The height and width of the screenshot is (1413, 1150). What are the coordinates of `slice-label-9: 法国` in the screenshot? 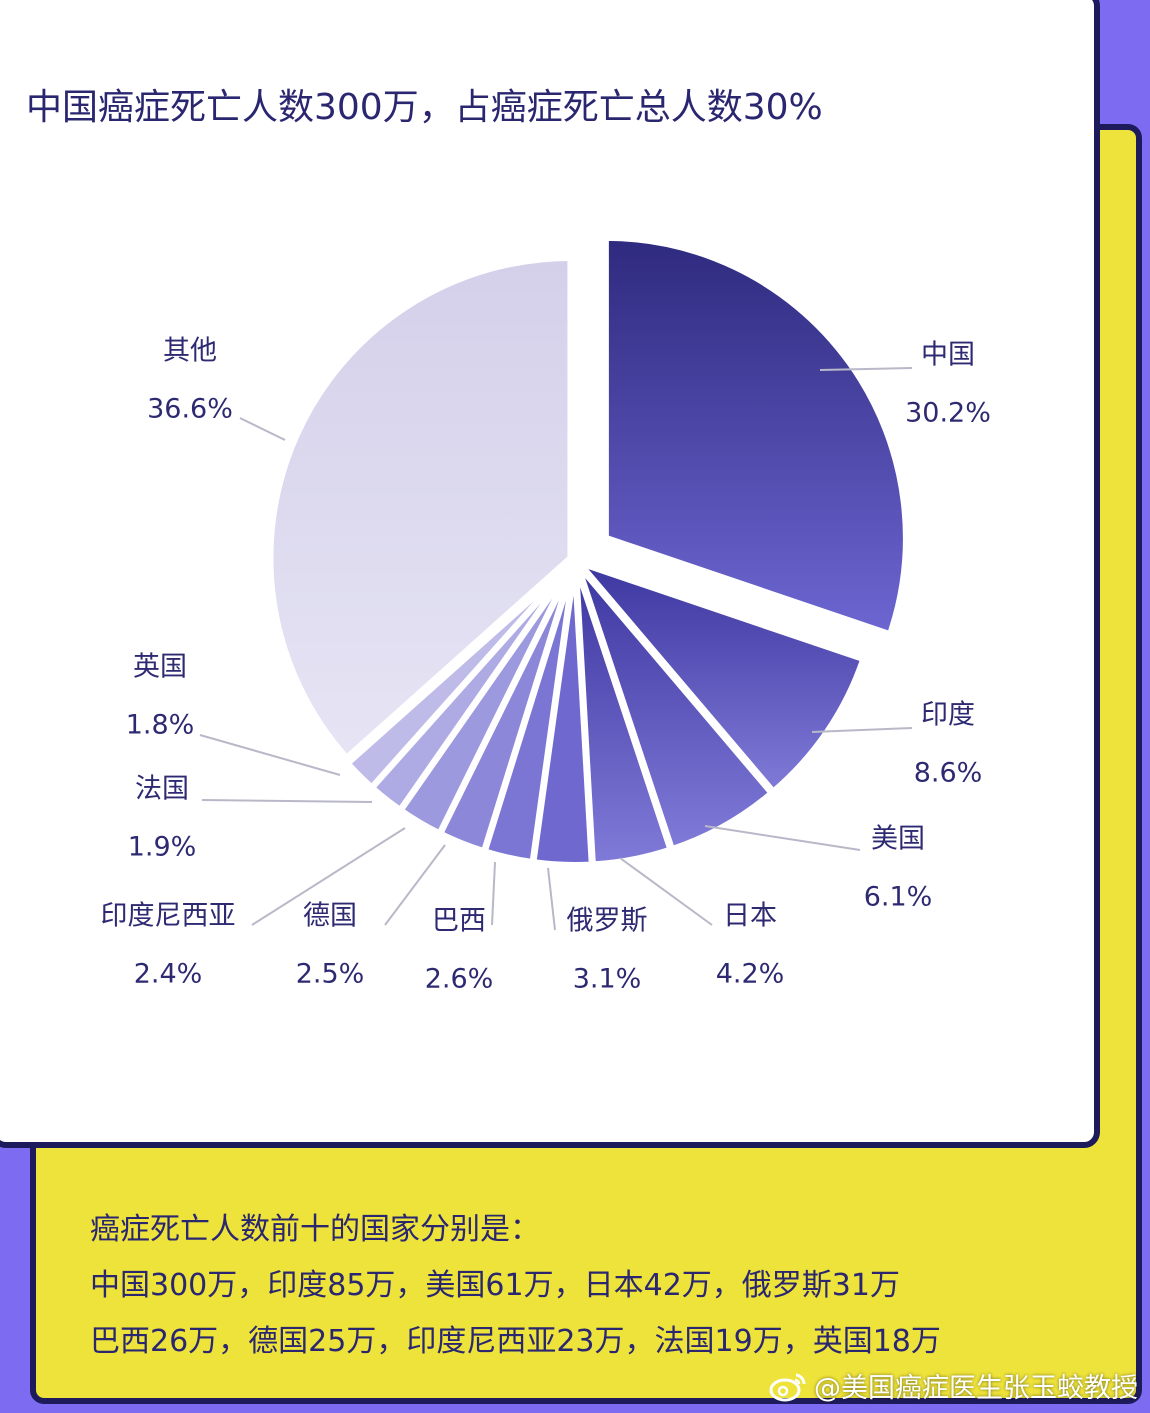 It's located at (162, 789).